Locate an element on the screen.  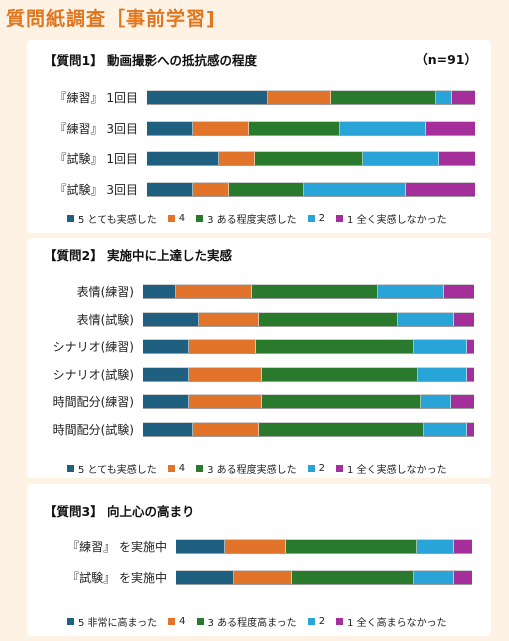
chart-legend: 5 とても実感した 4 3 ある程度実感した 2 1 全く実感しなかった is located at coordinates (257, 468).